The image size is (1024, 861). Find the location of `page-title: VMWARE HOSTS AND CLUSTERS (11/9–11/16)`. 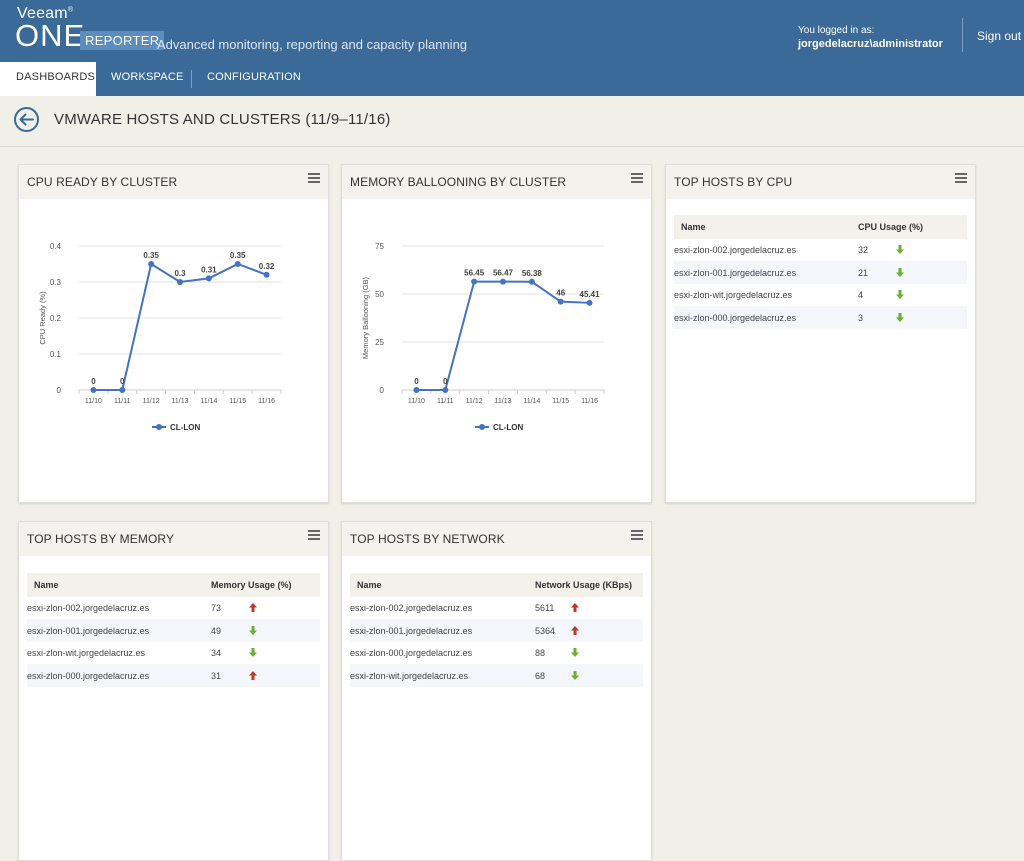

page-title: VMWARE HOSTS AND CLUSTERS (11/9–11/16) is located at coordinates (222, 119).